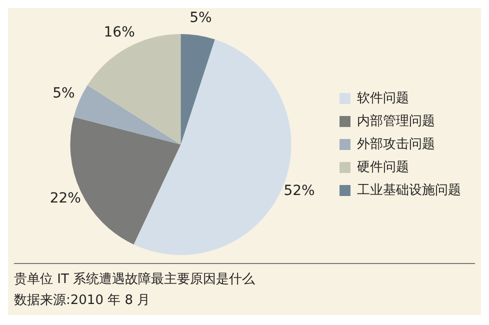 This screenshot has width=489, height=325. I want to click on data-label: 16%, so click(119, 32).